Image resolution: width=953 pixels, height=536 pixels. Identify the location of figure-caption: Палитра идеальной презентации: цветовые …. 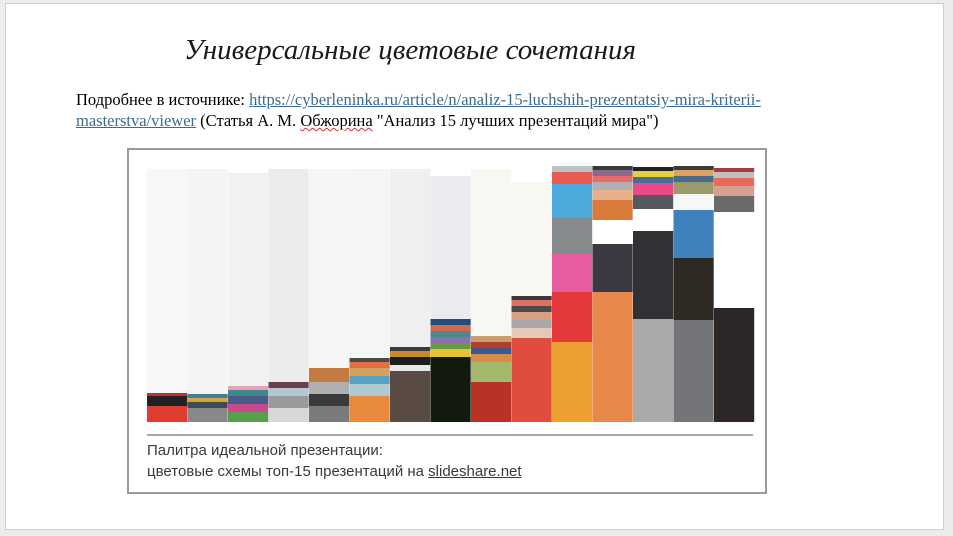
(447, 461).